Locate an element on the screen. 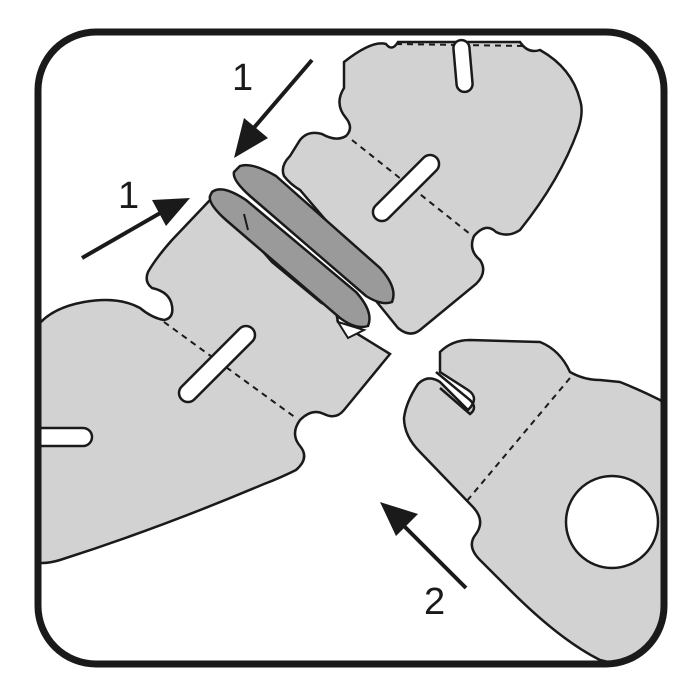  step-label-press-top: 1 is located at coordinates (242, 78).